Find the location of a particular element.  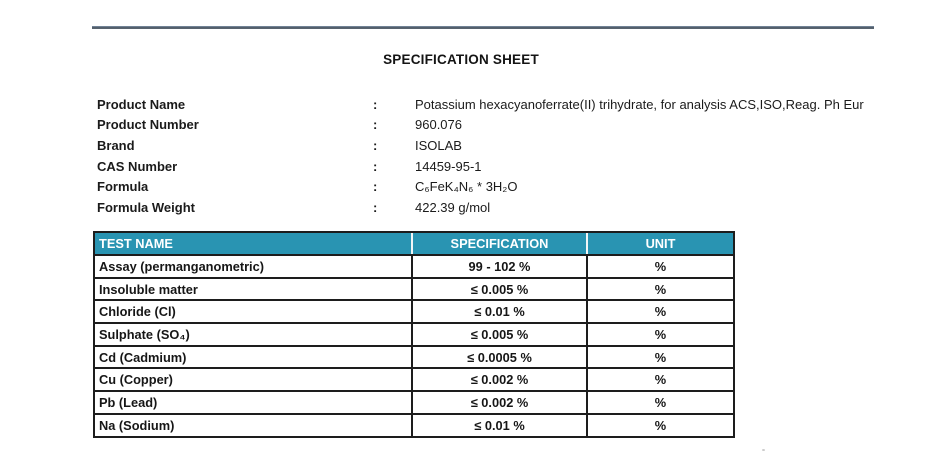

formula-weight-label: Formula Weight is located at coordinates (146, 207).